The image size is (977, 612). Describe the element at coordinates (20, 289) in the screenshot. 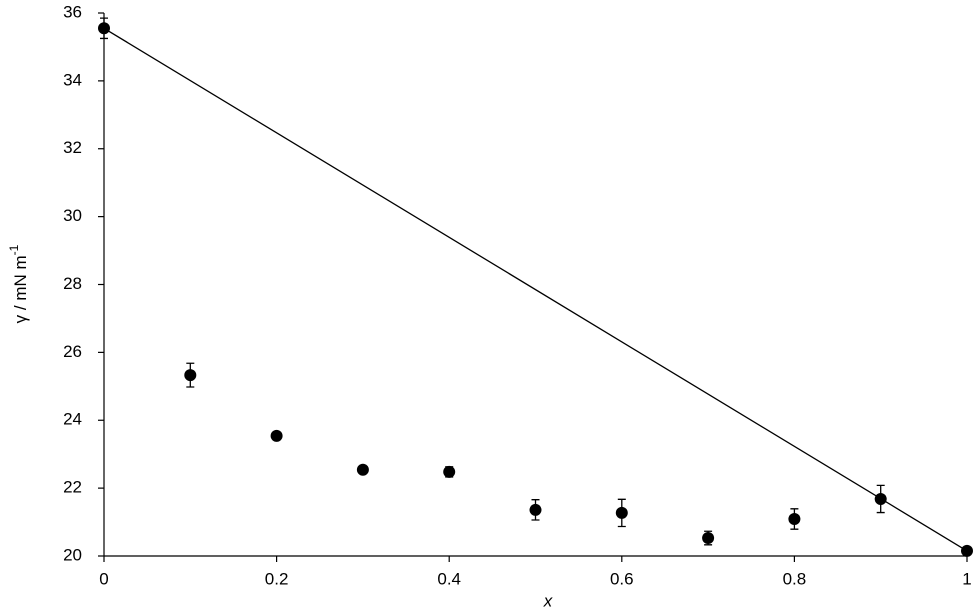

I see `y-axis-label-main: γ / mN m` at that location.